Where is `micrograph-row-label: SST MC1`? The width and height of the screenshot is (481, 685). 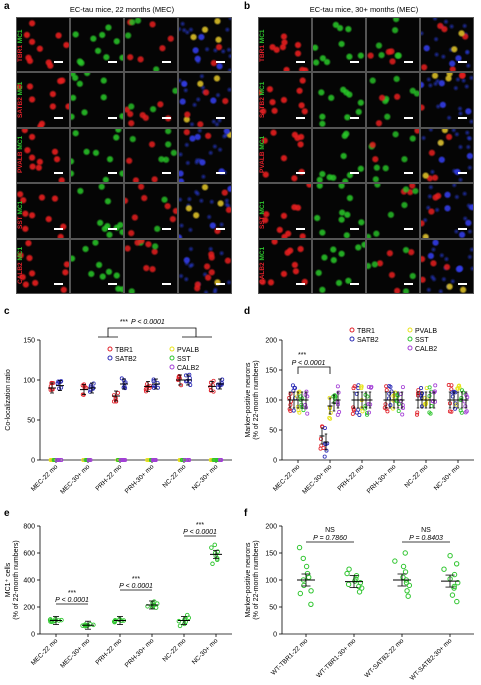 micrograph-row-label: SST MC1 is located at coordinates (262, 214).